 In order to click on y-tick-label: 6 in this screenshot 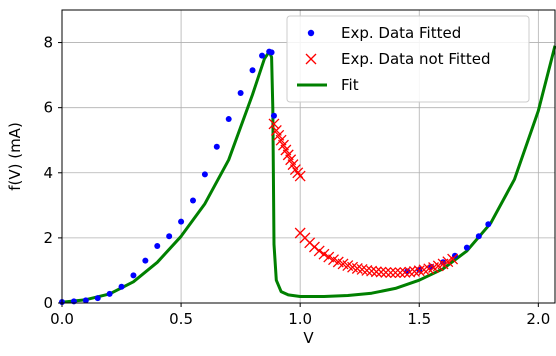, I will do `click(48, 108)`.